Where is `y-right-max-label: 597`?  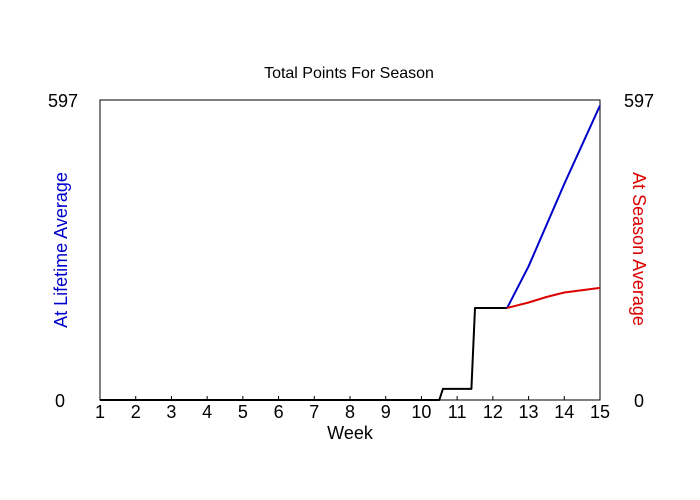 y-right-max-label: 597 is located at coordinates (639, 101).